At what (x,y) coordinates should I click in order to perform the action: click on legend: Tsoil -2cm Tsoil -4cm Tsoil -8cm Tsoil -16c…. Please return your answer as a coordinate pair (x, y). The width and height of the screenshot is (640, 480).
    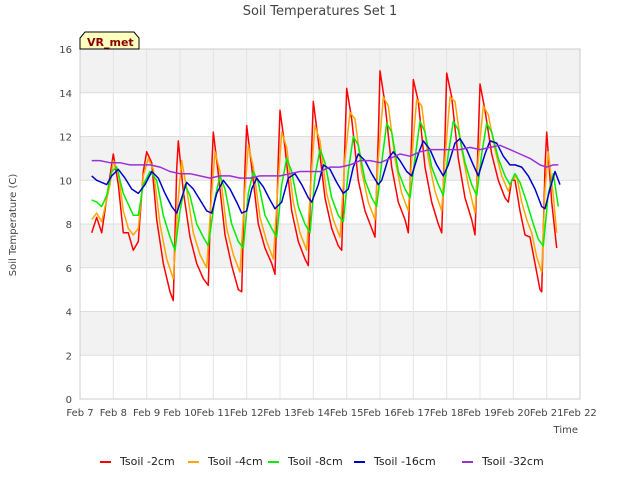
    Looking at the image, I should click on (322, 461).